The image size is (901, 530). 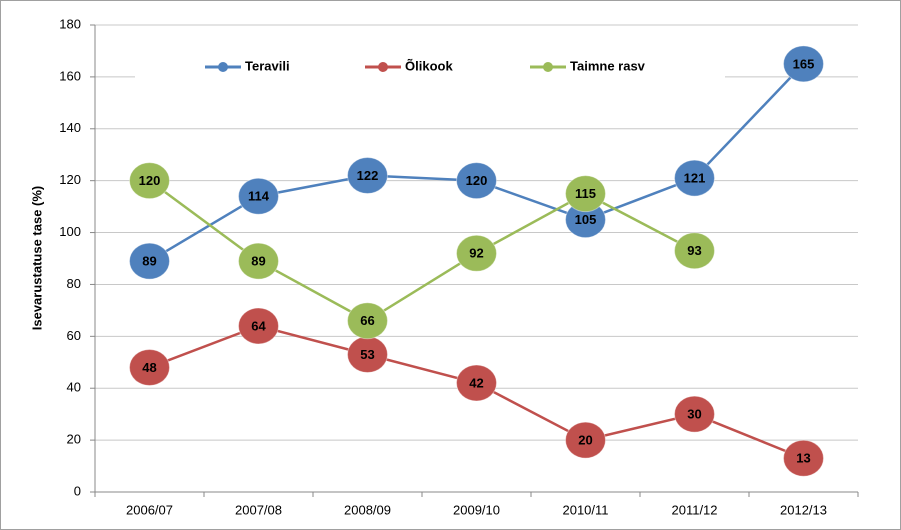 I want to click on data-label: 13, so click(x=803, y=458).